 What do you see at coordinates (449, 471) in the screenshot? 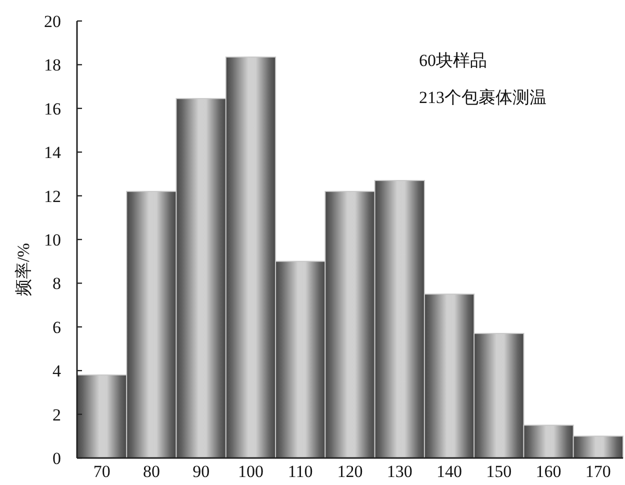
I see `x-tick-label: 140` at bounding box center [449, 471].